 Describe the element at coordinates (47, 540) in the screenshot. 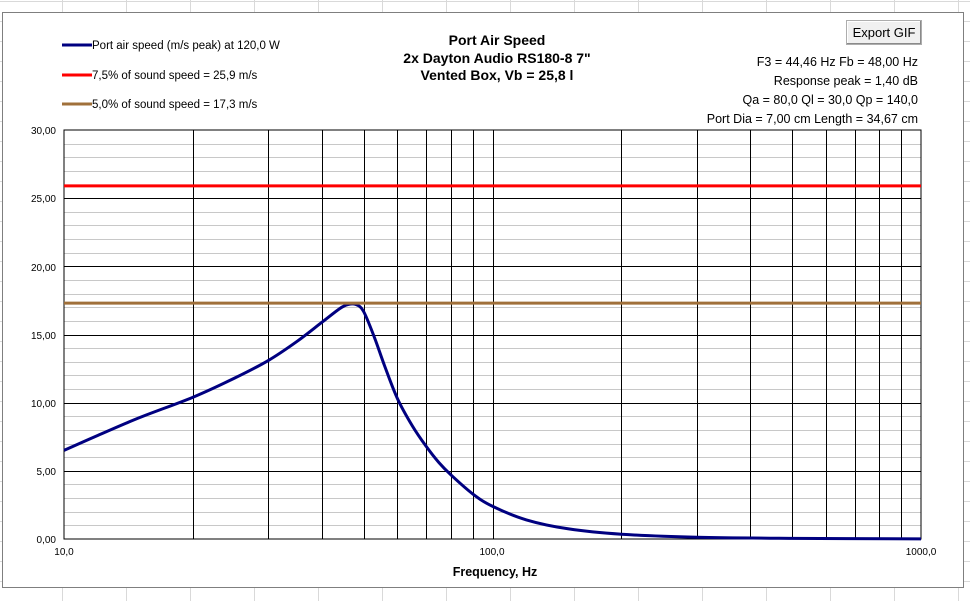

I see `y-tick-label: 0,00` at that location.